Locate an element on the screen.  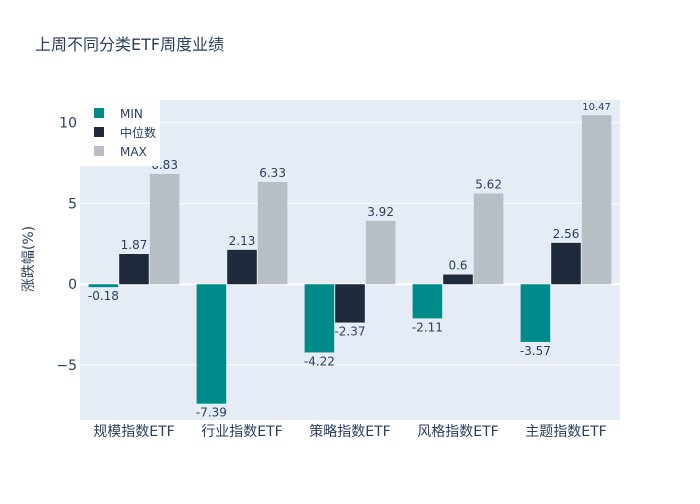
x-tick-label: 主题指数ETF is located at coordinates (565, 432).